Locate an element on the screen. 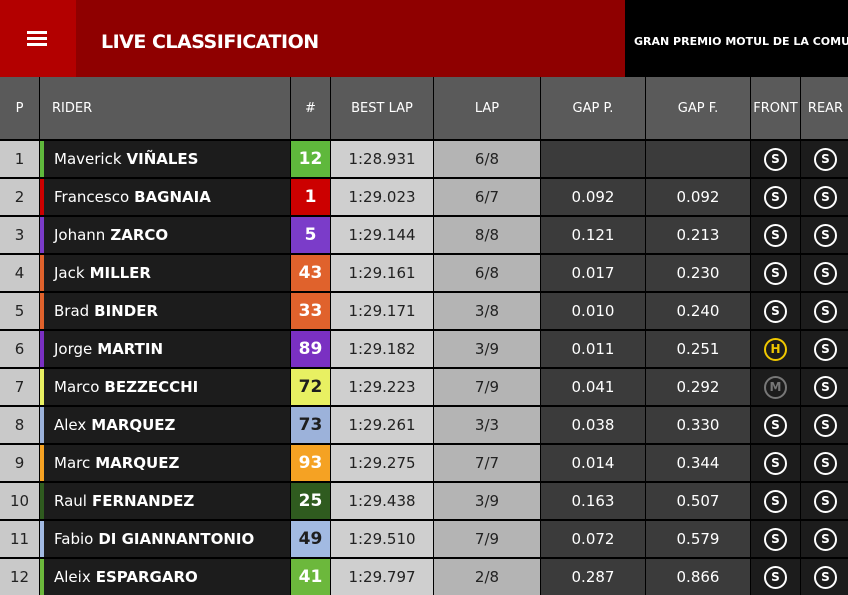 The width and height of the screenshot is (848, 595). position: 1 is located at coordinates (19, 159).